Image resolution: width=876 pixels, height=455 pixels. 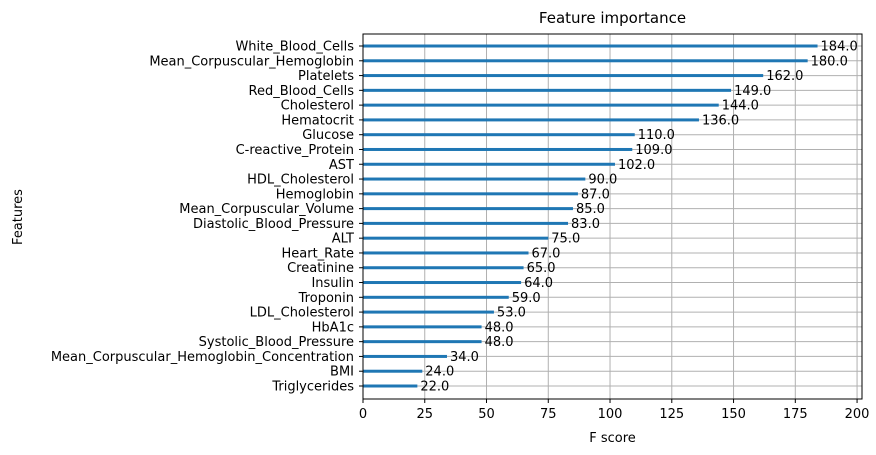 What do you see at coordinates (656, 135) in the screenshot?
I see `data-label: 110.0` at bounding box center [656, 135].